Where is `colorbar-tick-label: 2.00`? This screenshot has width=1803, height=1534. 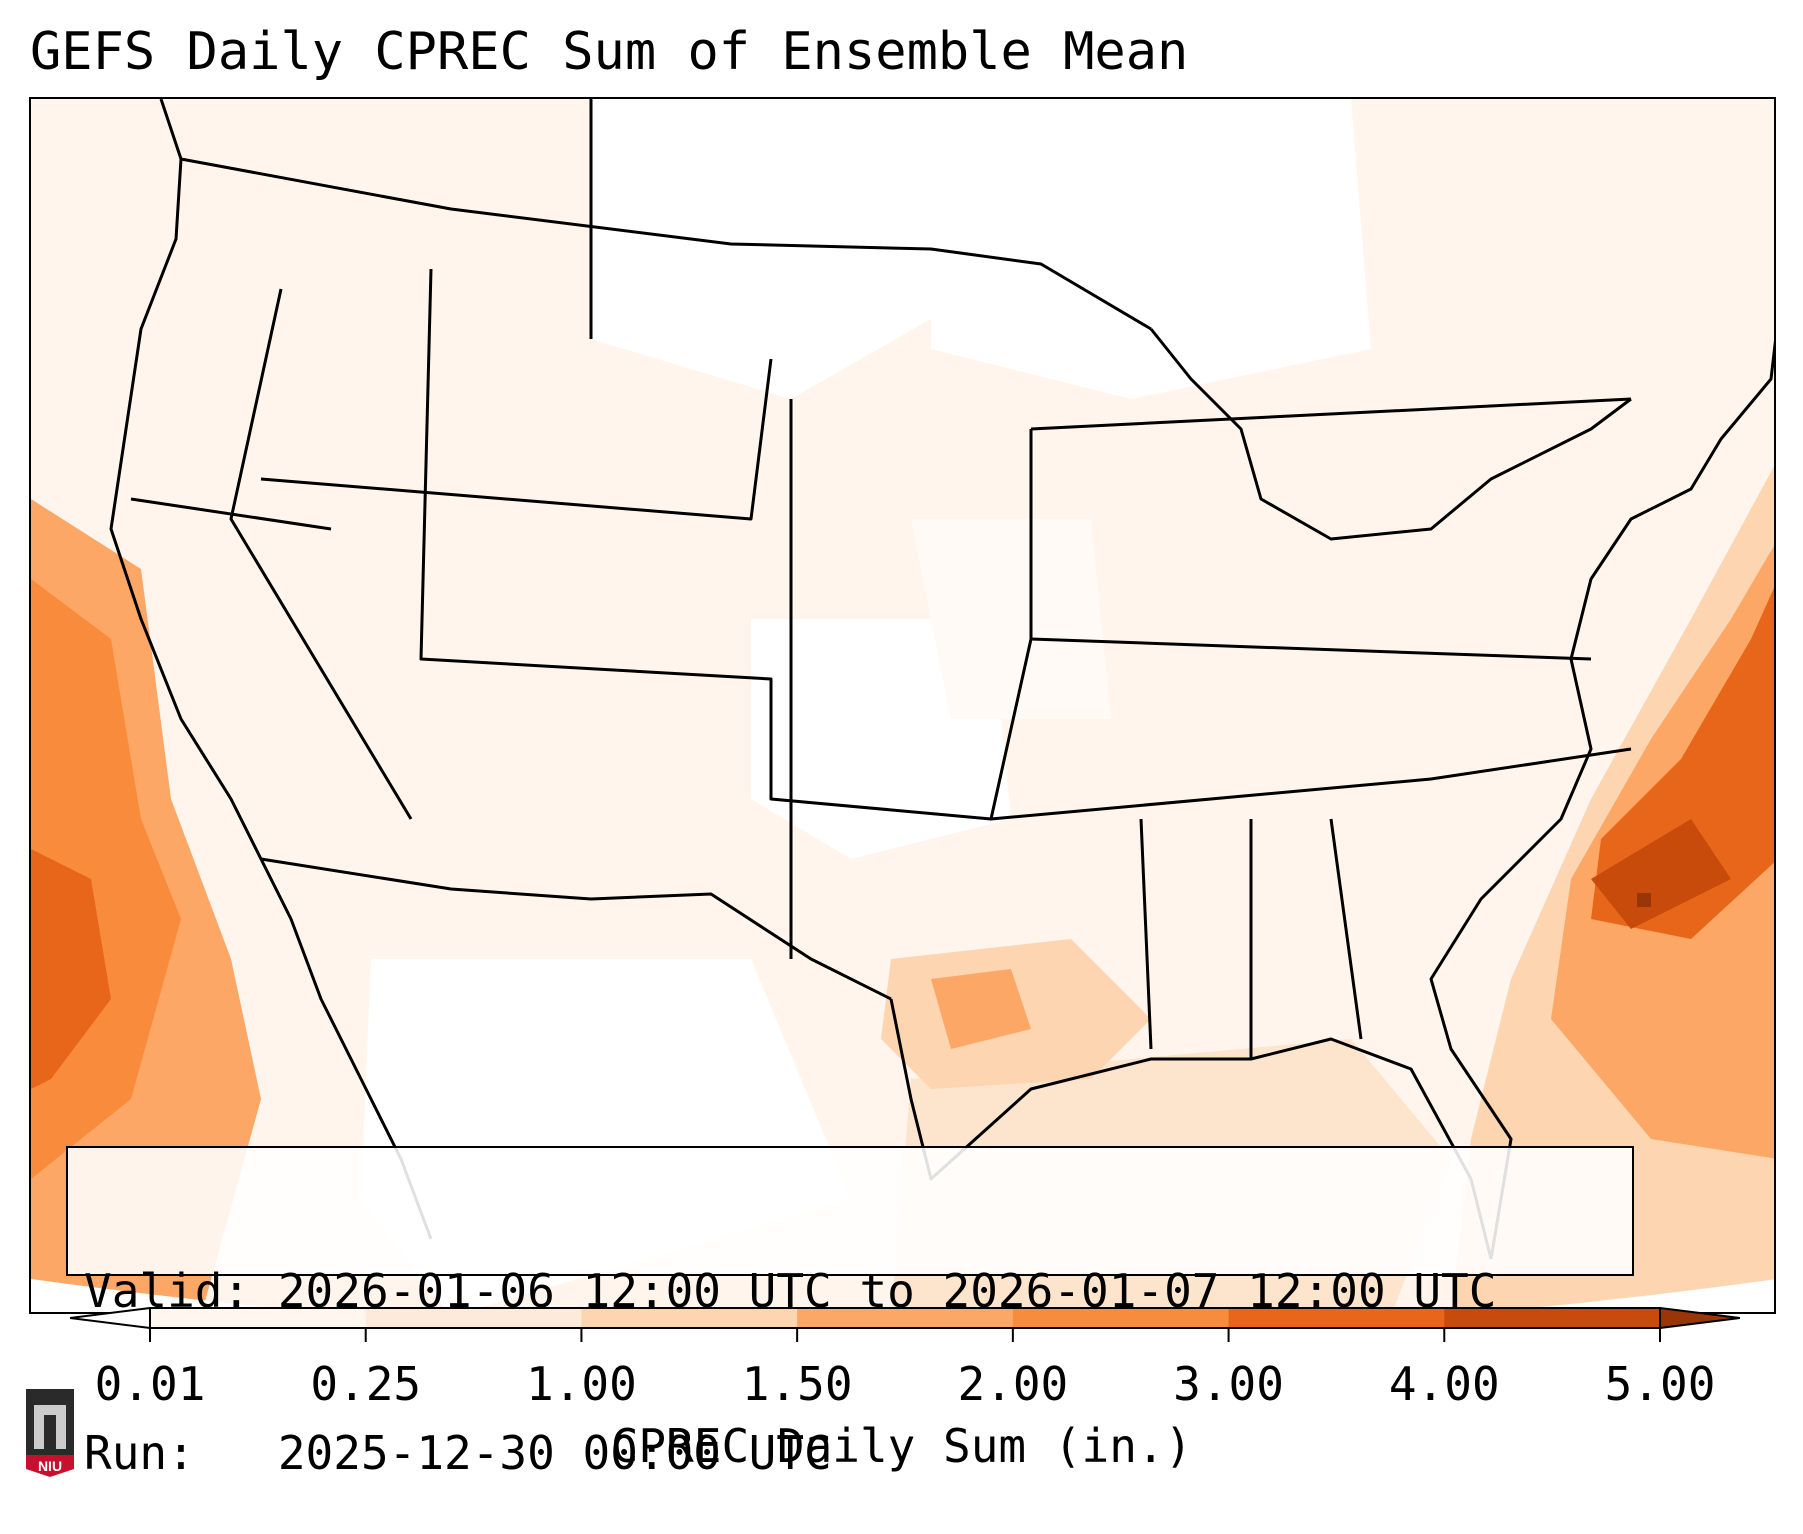
colorbar-tick-label: 2.00 is located at coordinates (1013, 1384).